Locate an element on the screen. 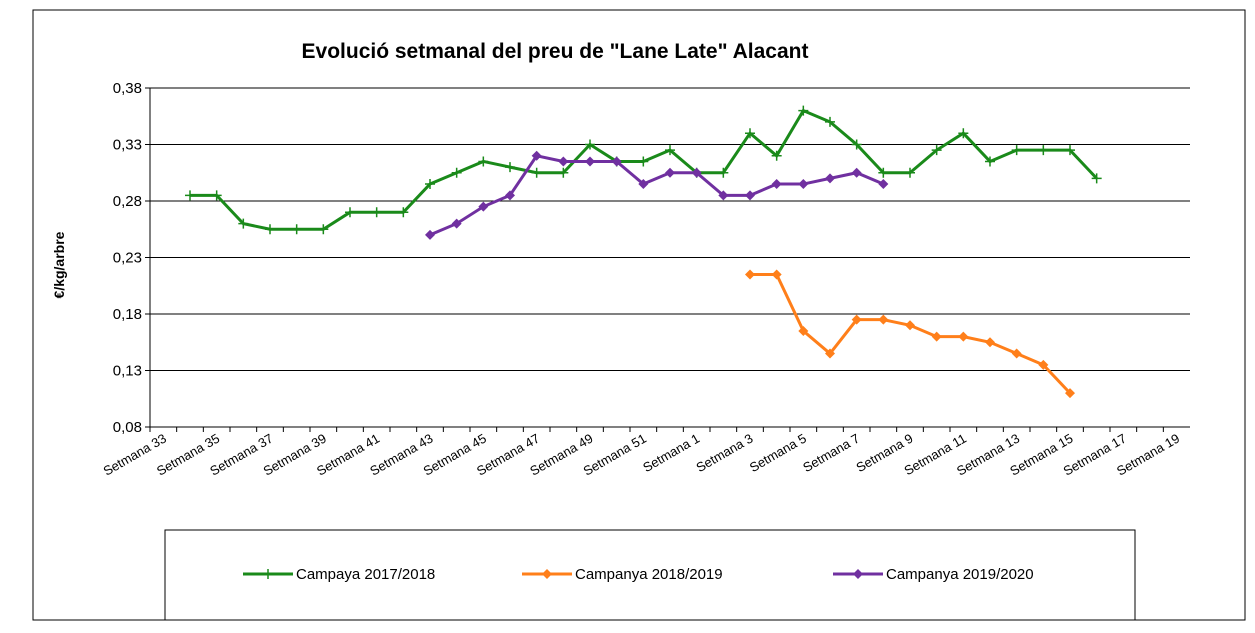  legend-label: Campanya 2018/2019 is located at coordinates (649, 574).